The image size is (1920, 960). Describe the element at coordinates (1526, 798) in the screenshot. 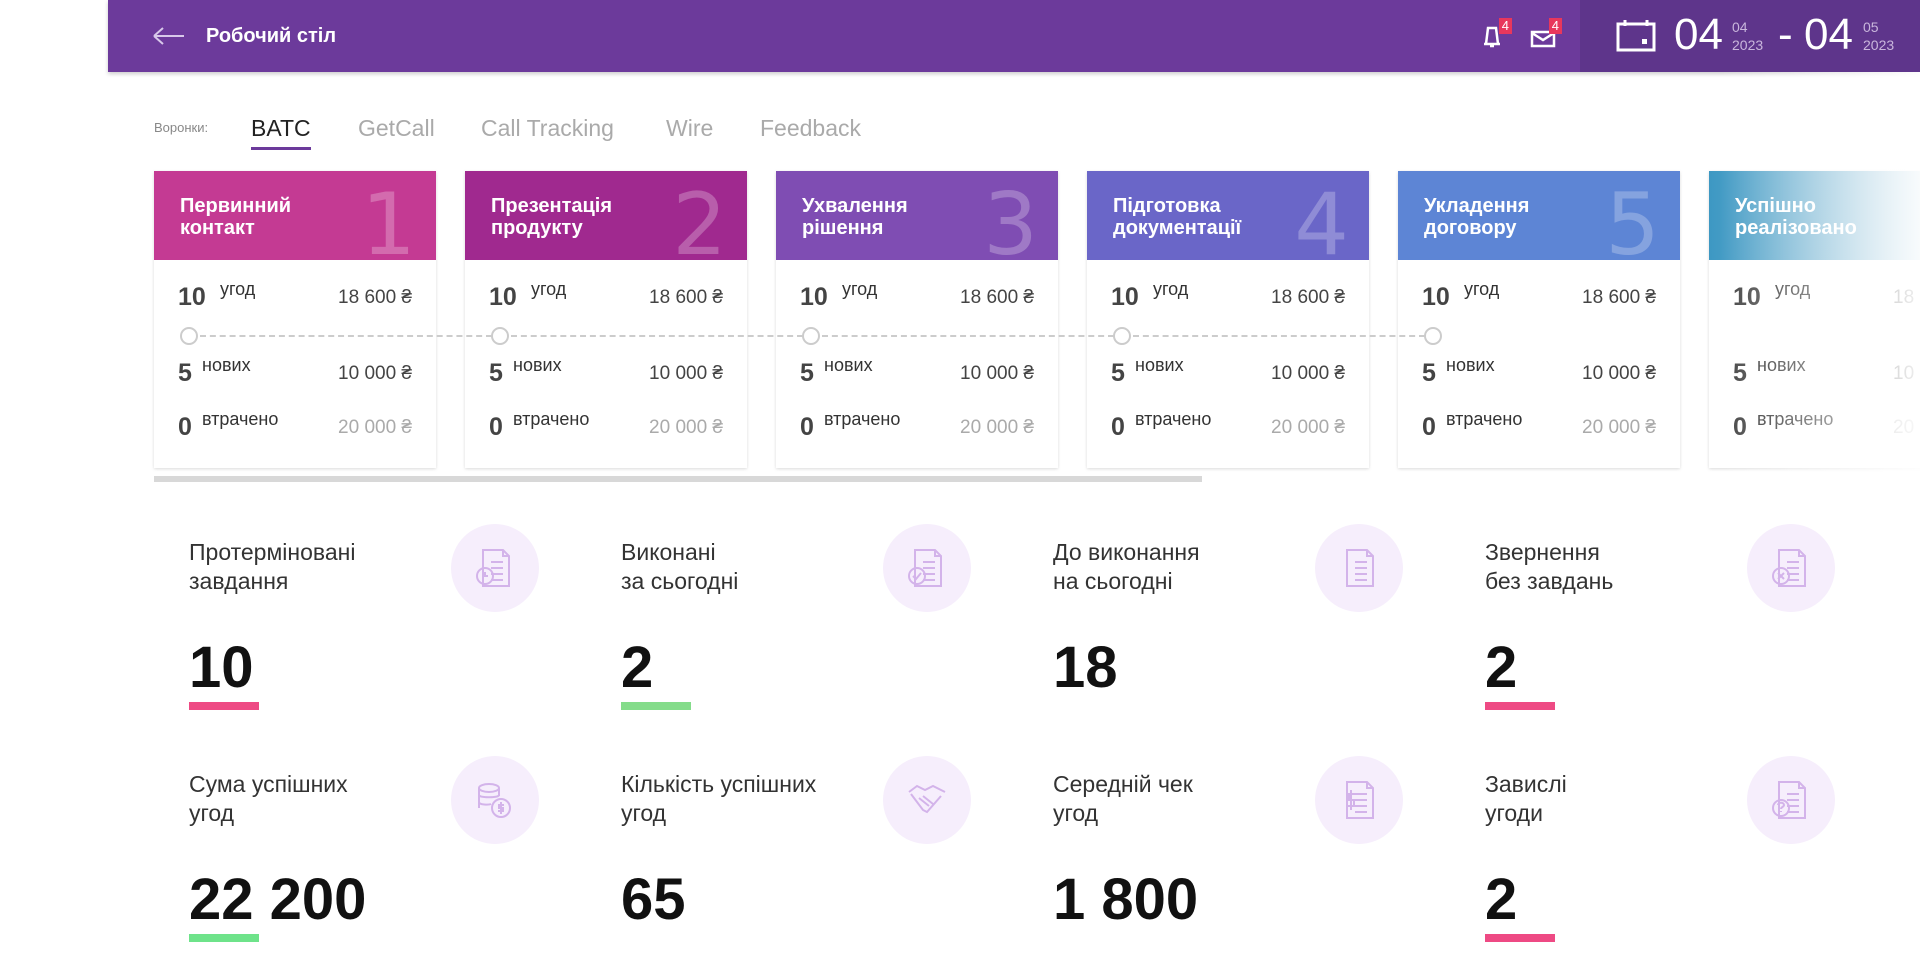

I see `stat-title: Завислі угоди` at that location.